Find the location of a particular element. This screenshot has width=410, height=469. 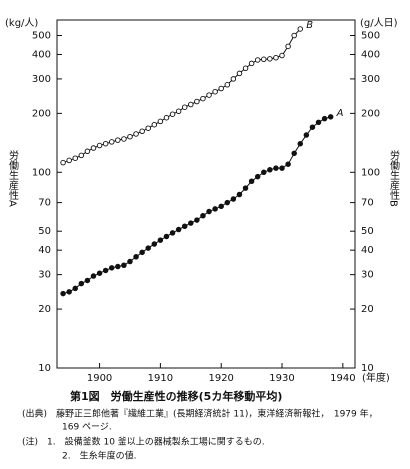

y-tick-label: 300 is located at coordinates (41, 79).